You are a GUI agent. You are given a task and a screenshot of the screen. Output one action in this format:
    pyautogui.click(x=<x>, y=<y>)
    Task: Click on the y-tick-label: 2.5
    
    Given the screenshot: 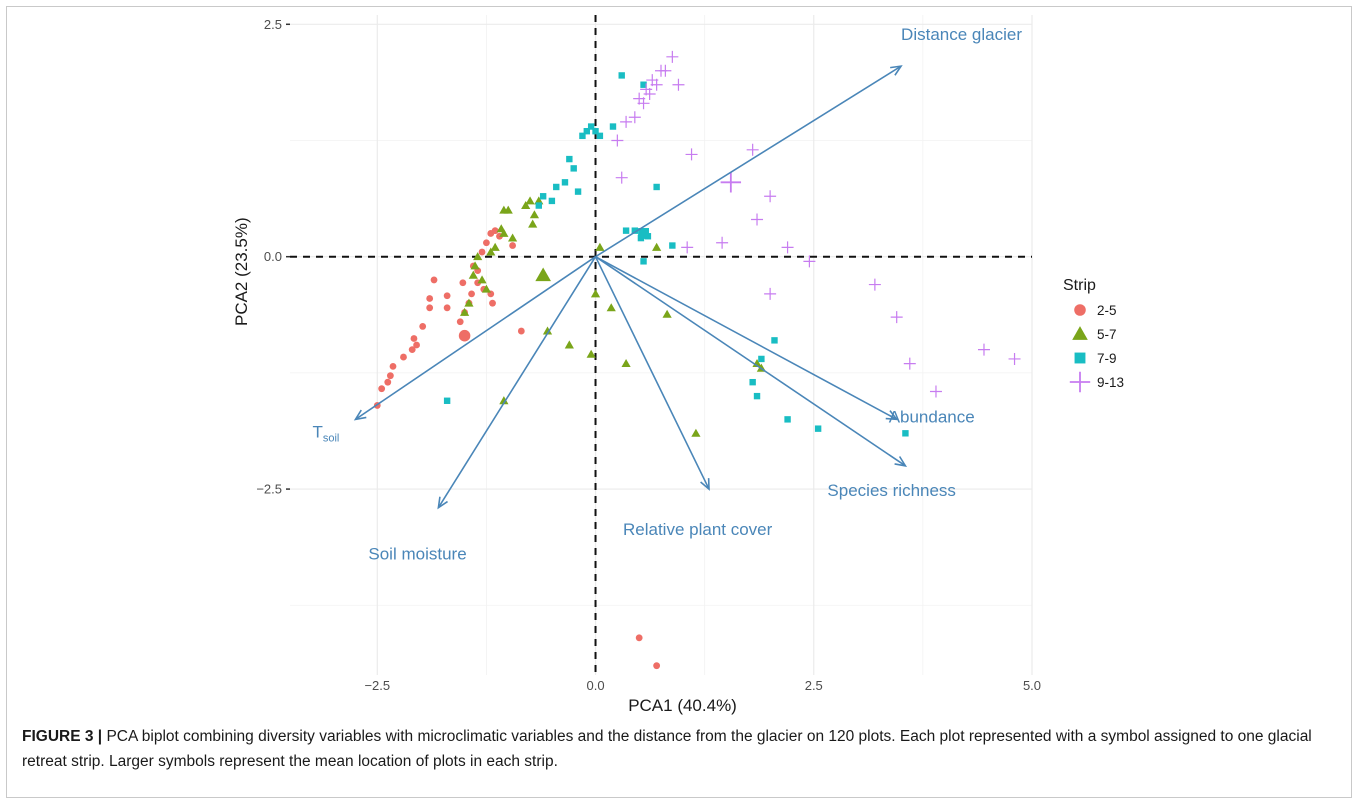 What is the action you would take?
    pyautogui.click(x=273, y=24)
    